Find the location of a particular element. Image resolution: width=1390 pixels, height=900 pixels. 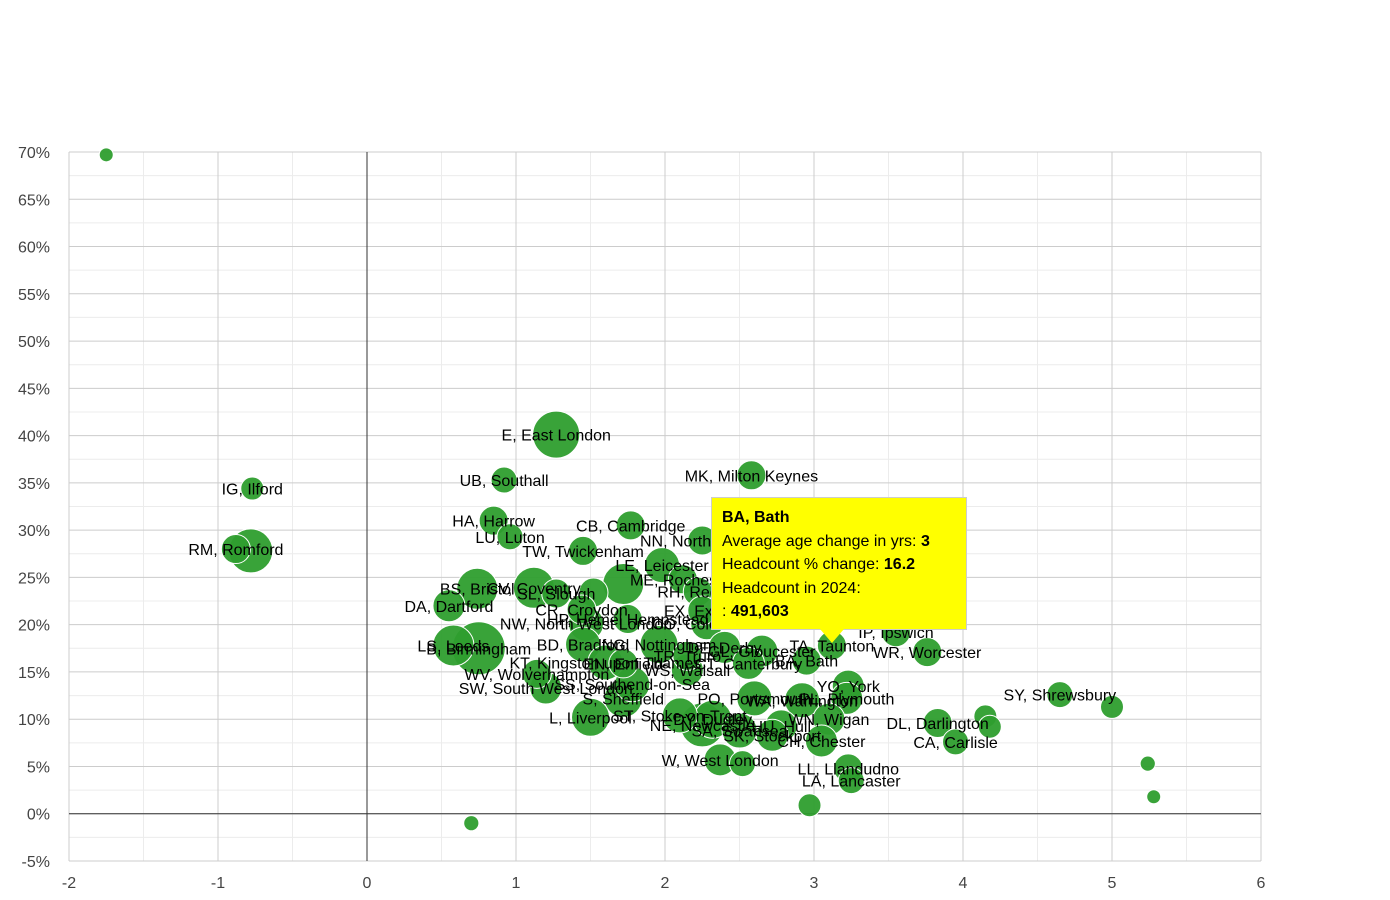

bubble-label: KT, Kingston upon Thames is located at coordinates (605, 663).